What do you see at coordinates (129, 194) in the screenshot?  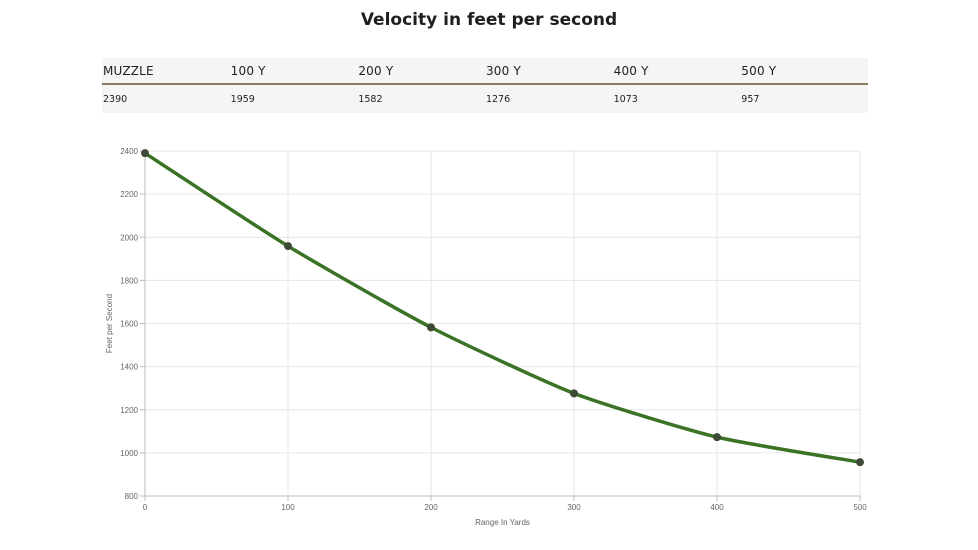 I see `y-tick-label: 2200` at bounding box center [129, 194].